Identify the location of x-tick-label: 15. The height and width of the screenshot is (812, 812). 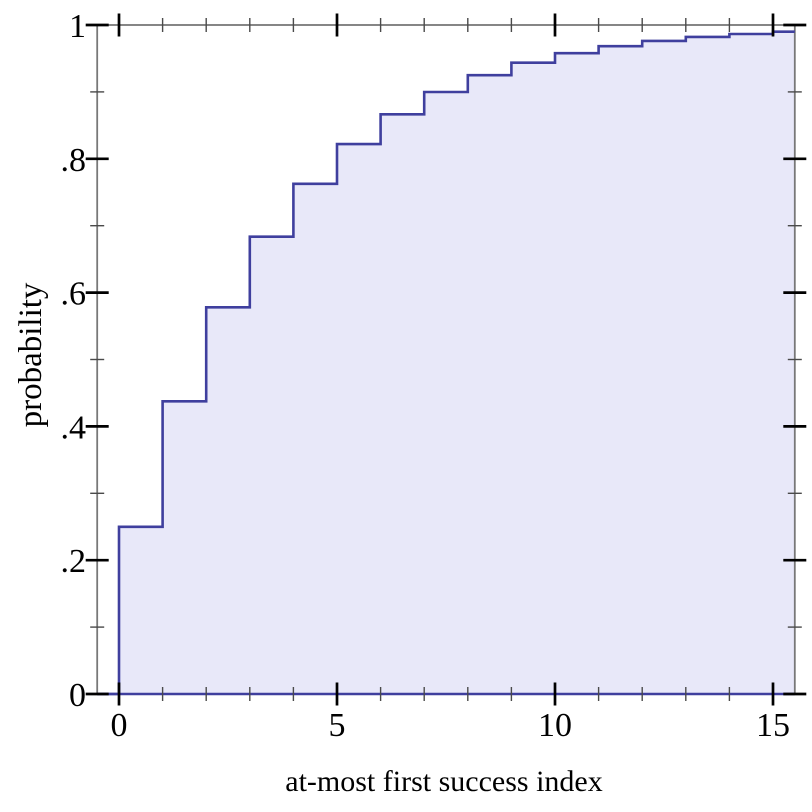
(773, 725).